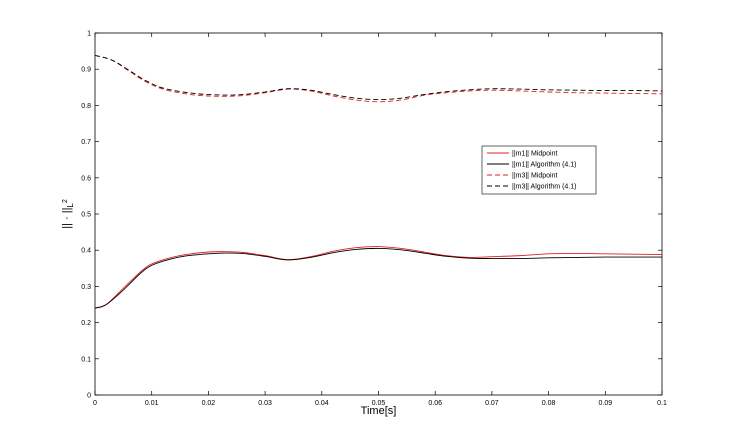 This screenshot has width=731, height=444. Describe the element at coordinates (86, 287) in the screenshot. I see `y-tick-label: 0.3` at that location.